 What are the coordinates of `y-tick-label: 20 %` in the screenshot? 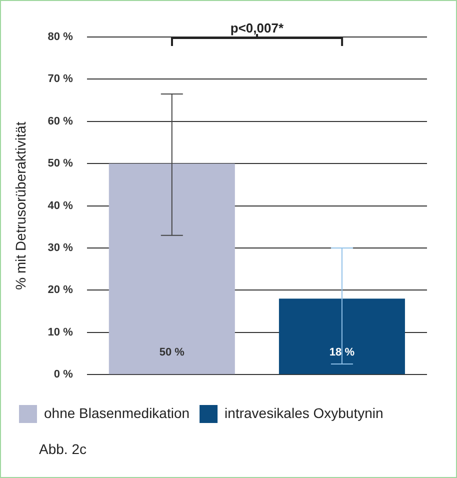 It's located at (61, 290).